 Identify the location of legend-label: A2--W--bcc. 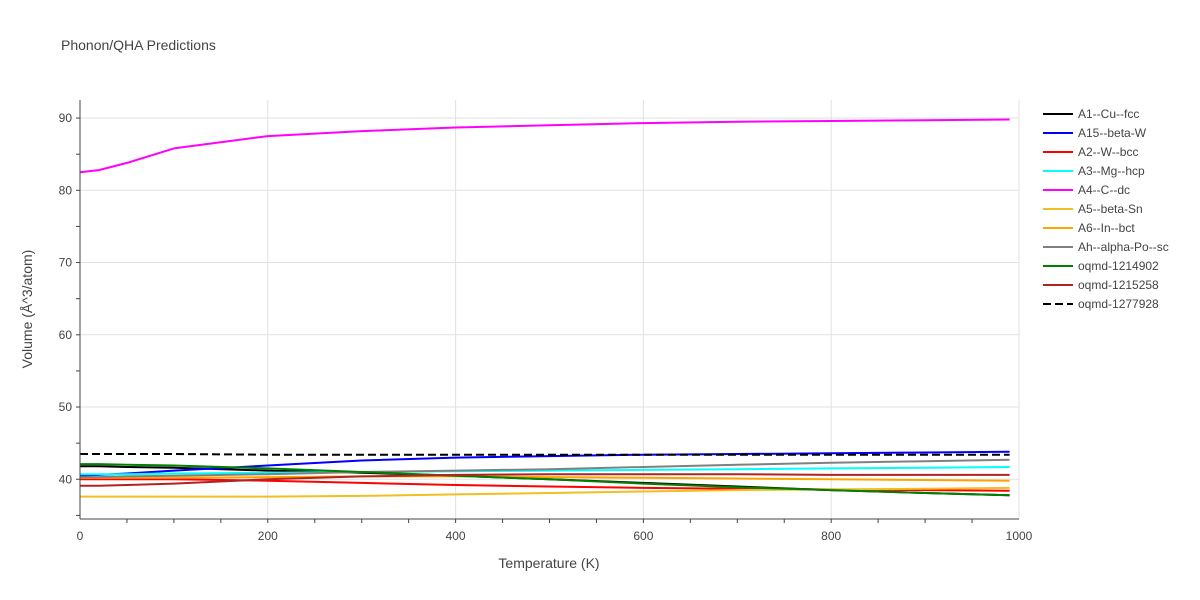
(1108, 152).